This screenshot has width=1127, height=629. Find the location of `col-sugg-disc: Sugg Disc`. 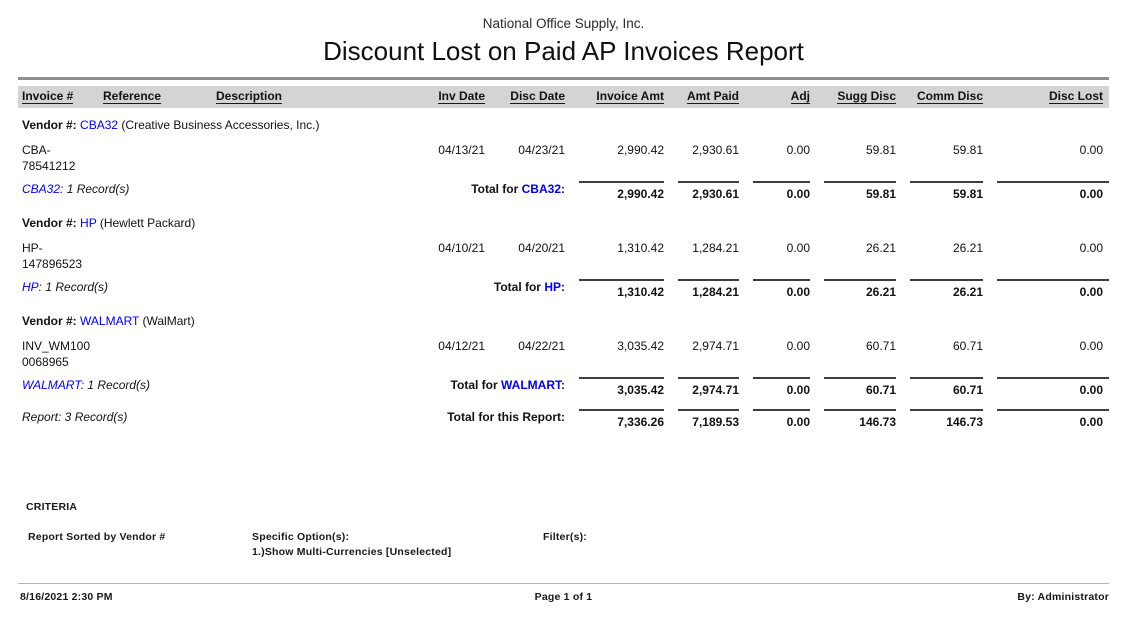

col-sugg-disc: Sugg Disc is located at coordinates (866, 96).